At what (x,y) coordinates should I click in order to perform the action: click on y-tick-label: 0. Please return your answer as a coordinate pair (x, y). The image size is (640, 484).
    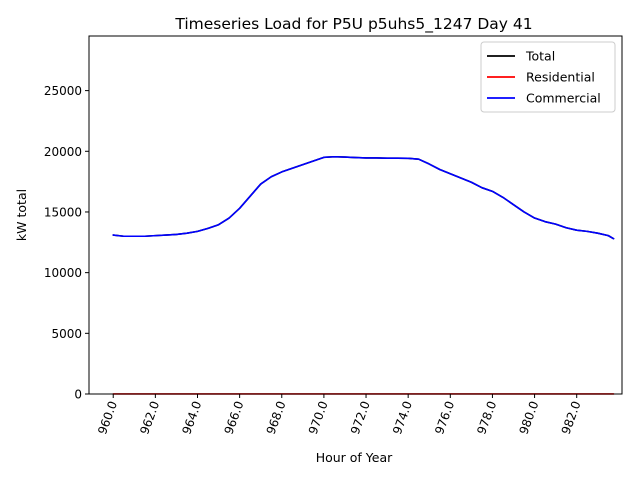
    Looking at the image, I should click on (78, 395).